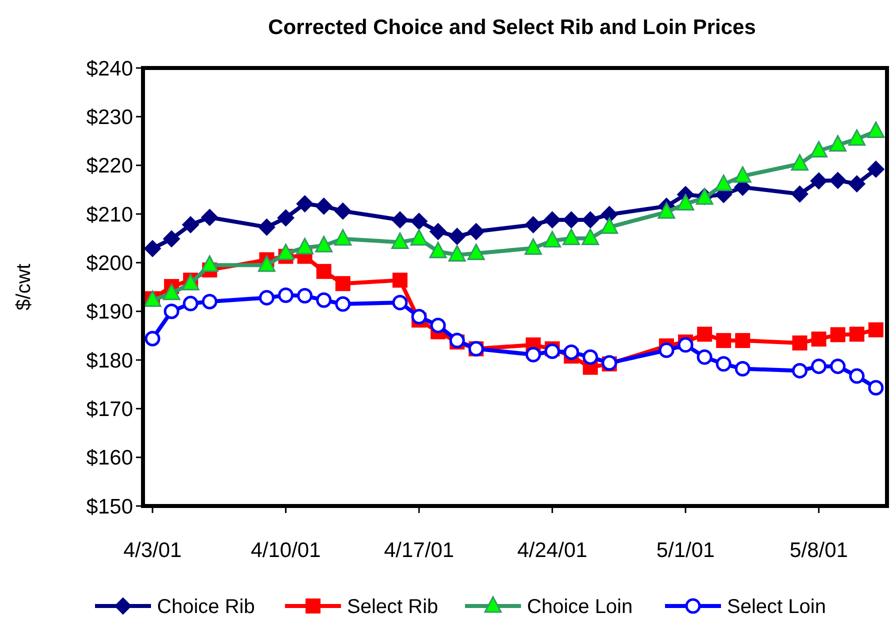  What do you see at coordinates (819, 550) in the screenshot?
I see `x-tick-label: 5/8/01` at bounding box center [819, 550].